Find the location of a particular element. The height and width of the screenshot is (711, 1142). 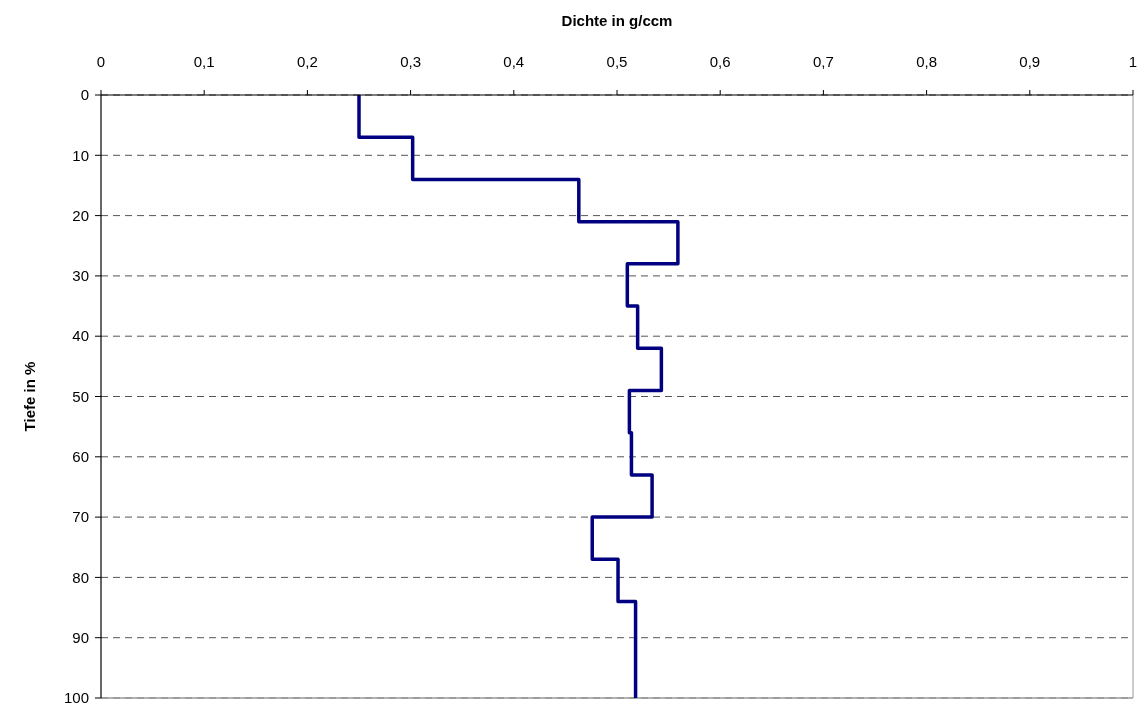

y-tick-label: 30 is located at coordinates (80, 276).